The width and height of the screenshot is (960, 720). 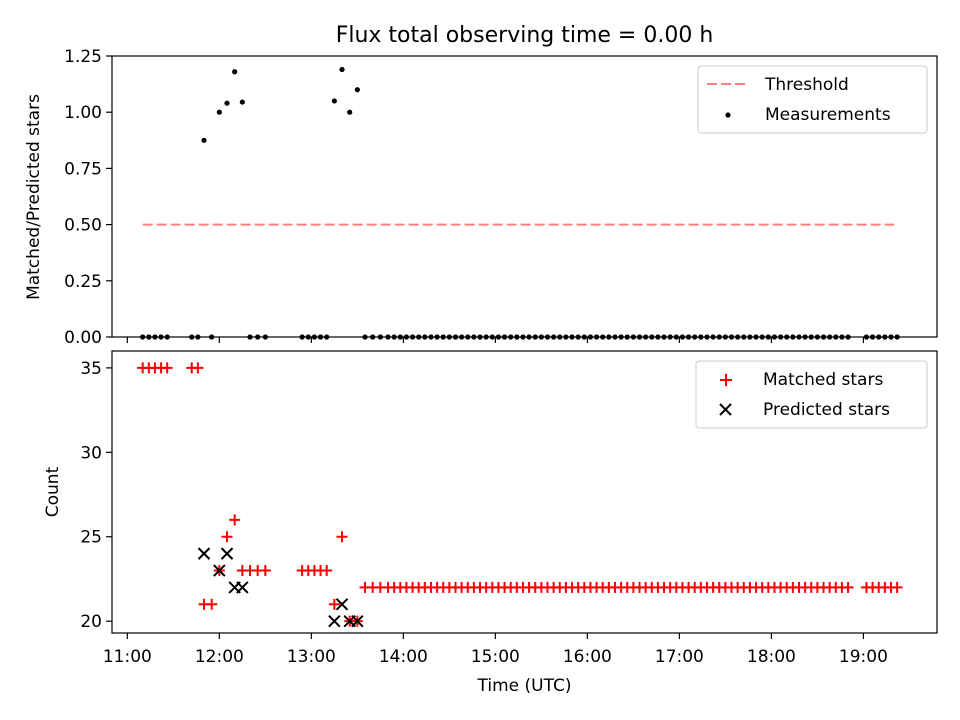 I want to click on bottom-y-tick-label: 35, so click(x=91, y=369).